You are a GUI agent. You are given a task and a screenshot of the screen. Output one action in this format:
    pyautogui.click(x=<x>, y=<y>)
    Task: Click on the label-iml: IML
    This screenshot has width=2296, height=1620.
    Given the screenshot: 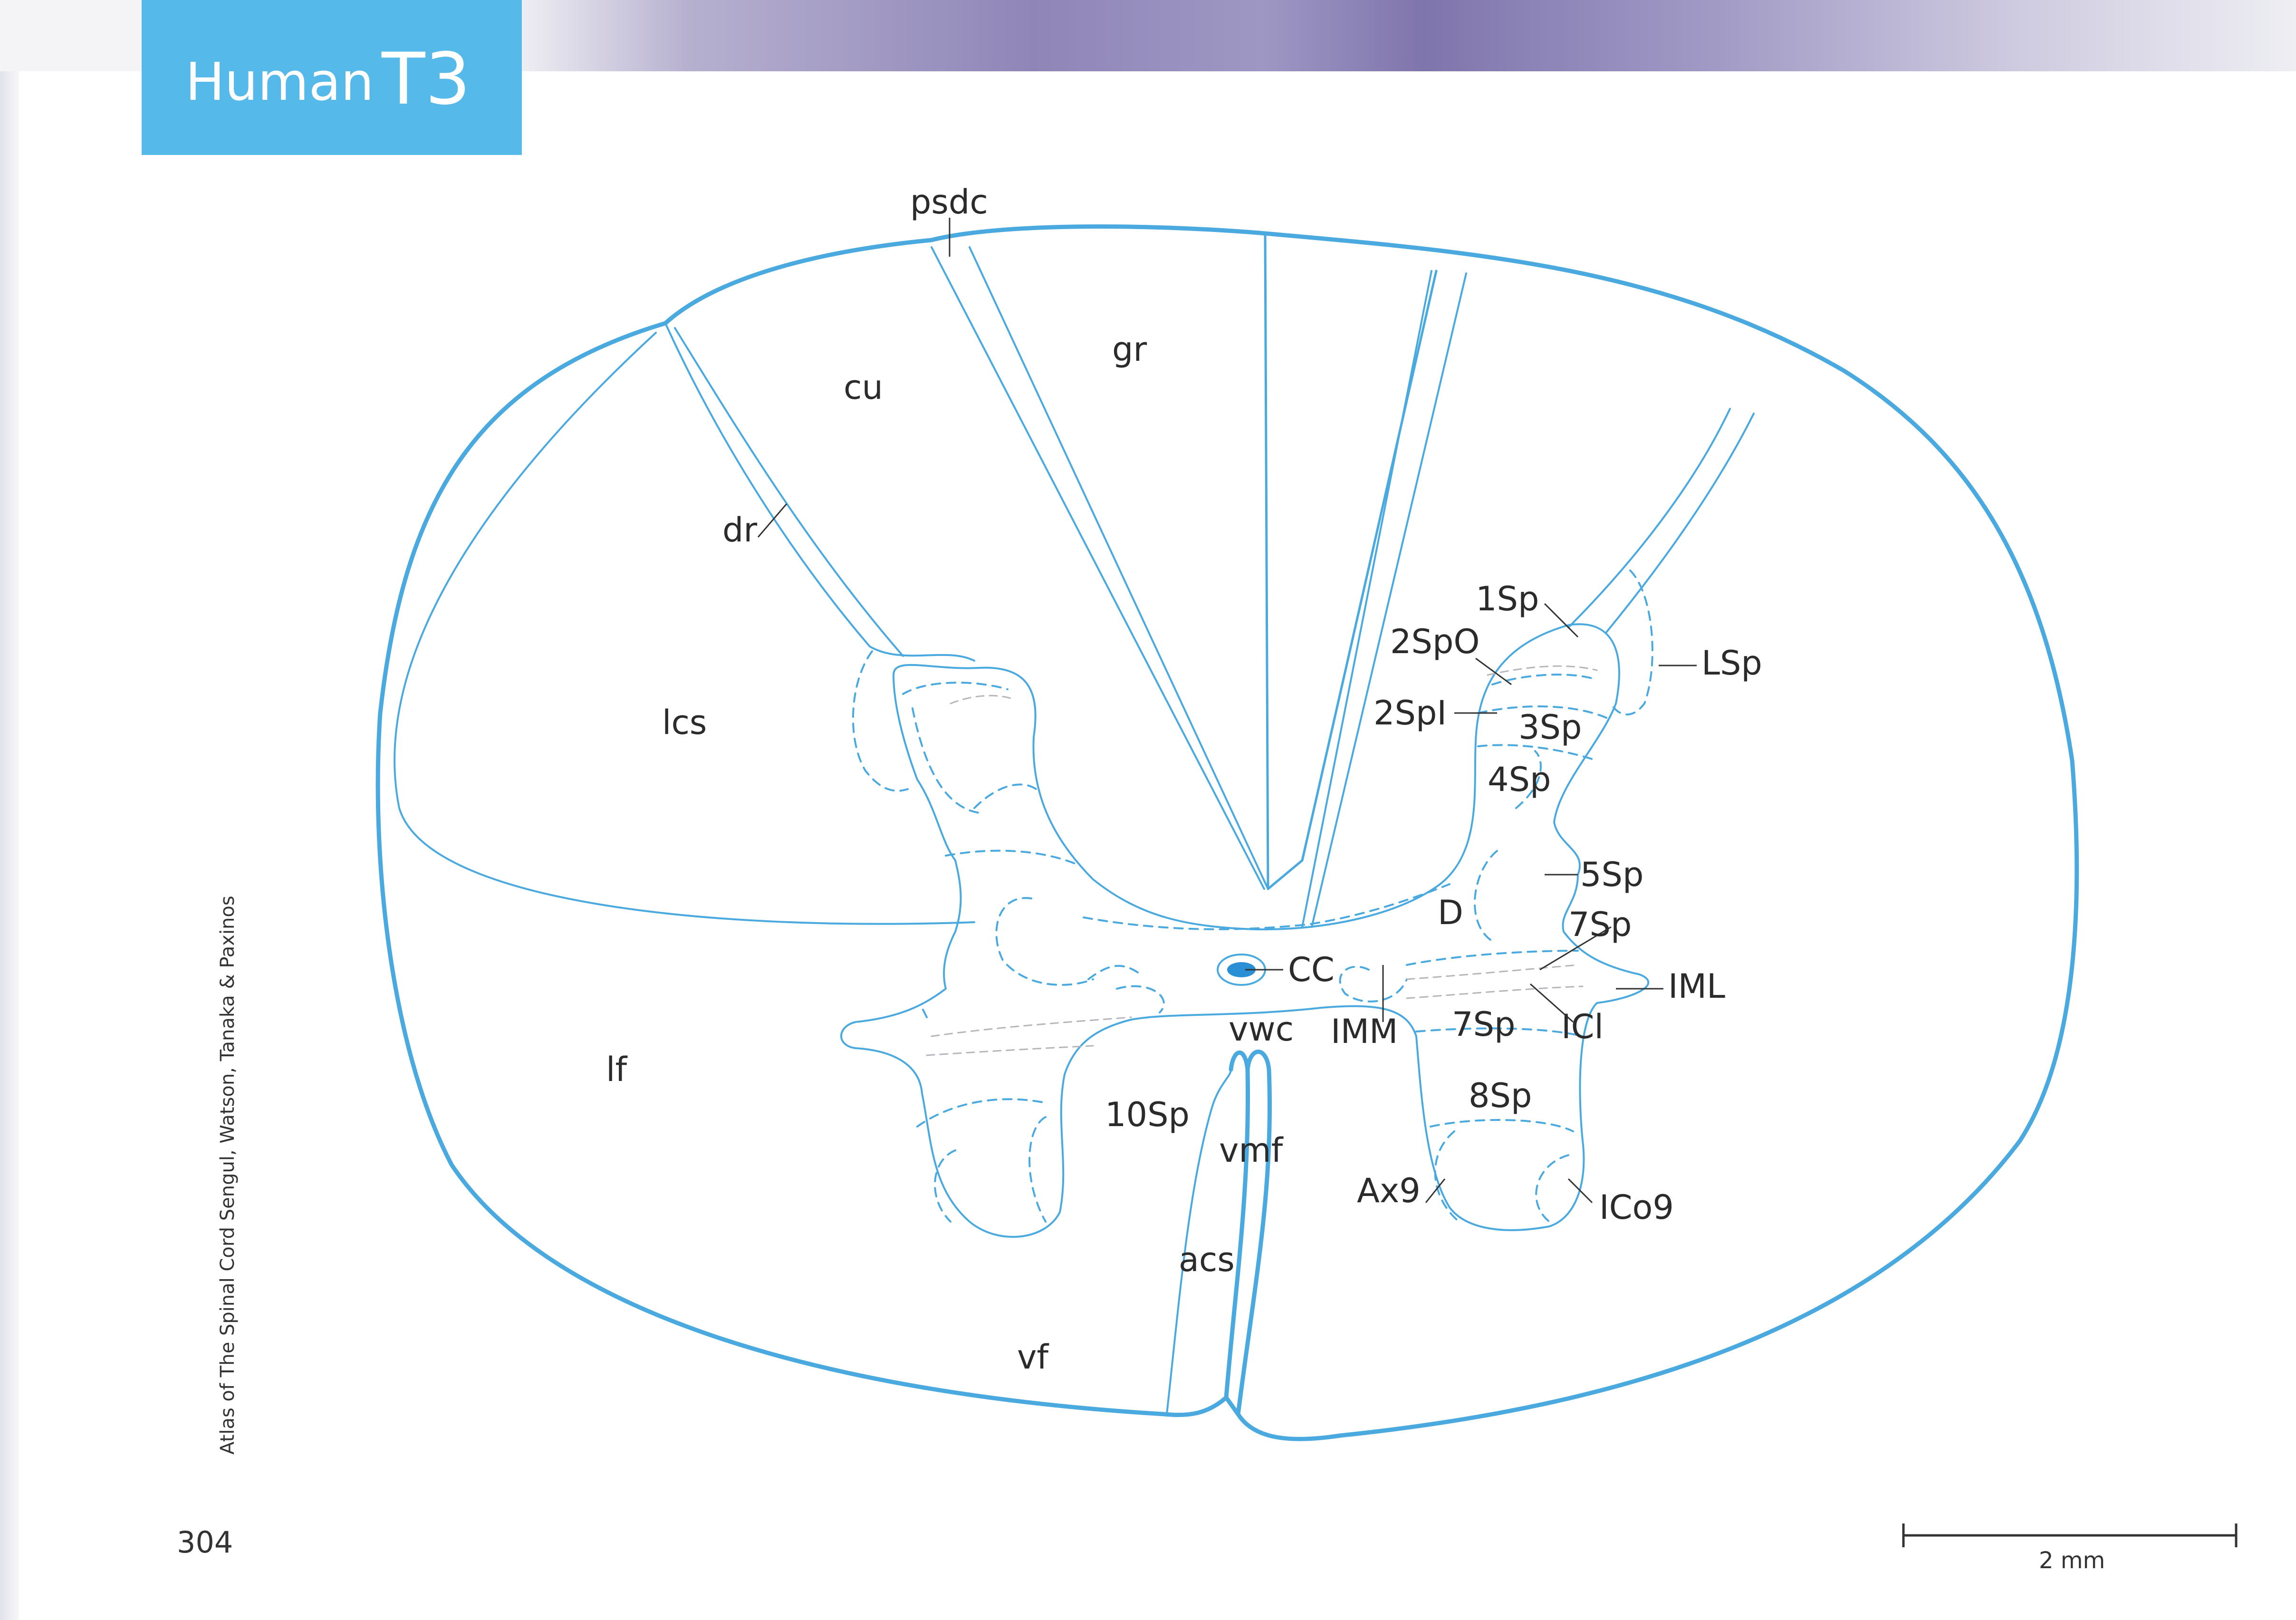 What is the action you would take?
    pyautogui.click(x=1697, y=986)
    